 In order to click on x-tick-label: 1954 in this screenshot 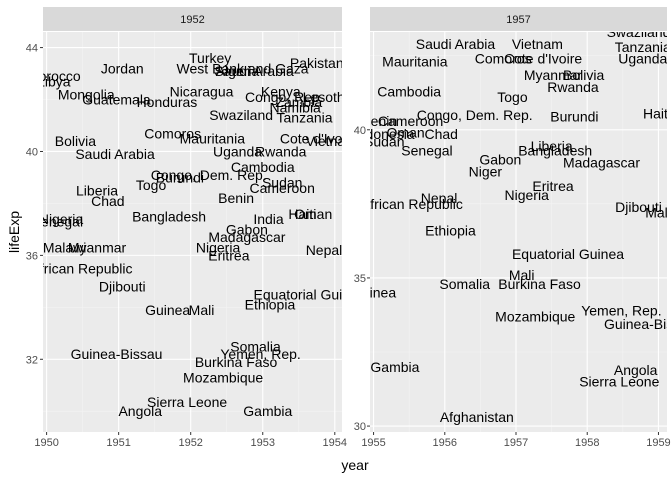, I will do `click(335, 443)`.